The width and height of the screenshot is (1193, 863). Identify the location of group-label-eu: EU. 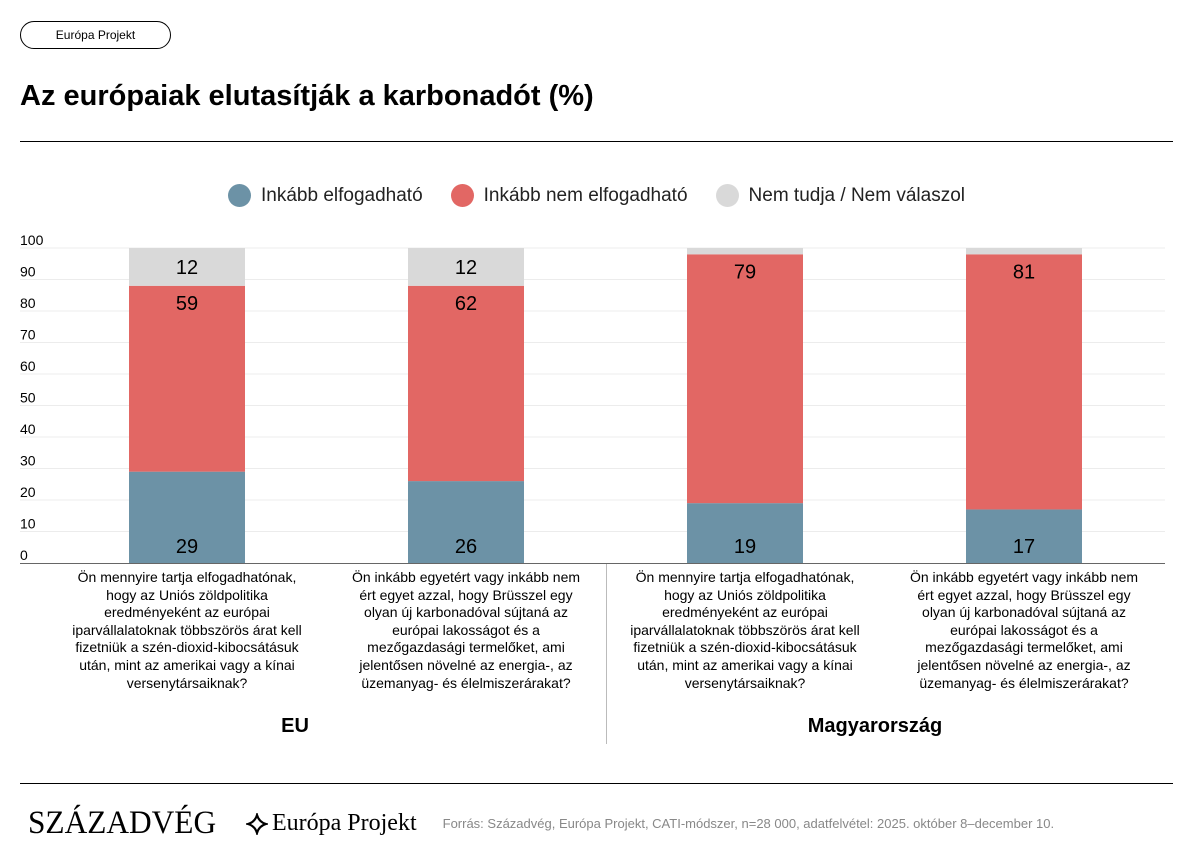
(295, 726).